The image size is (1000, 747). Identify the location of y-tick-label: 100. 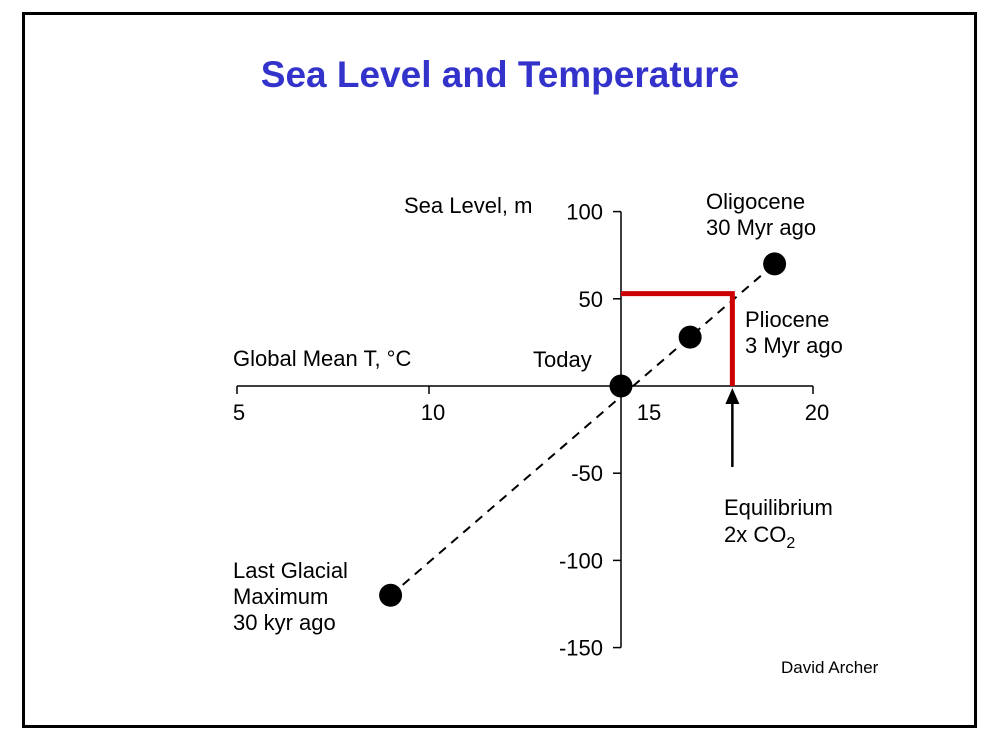
(584, 212).